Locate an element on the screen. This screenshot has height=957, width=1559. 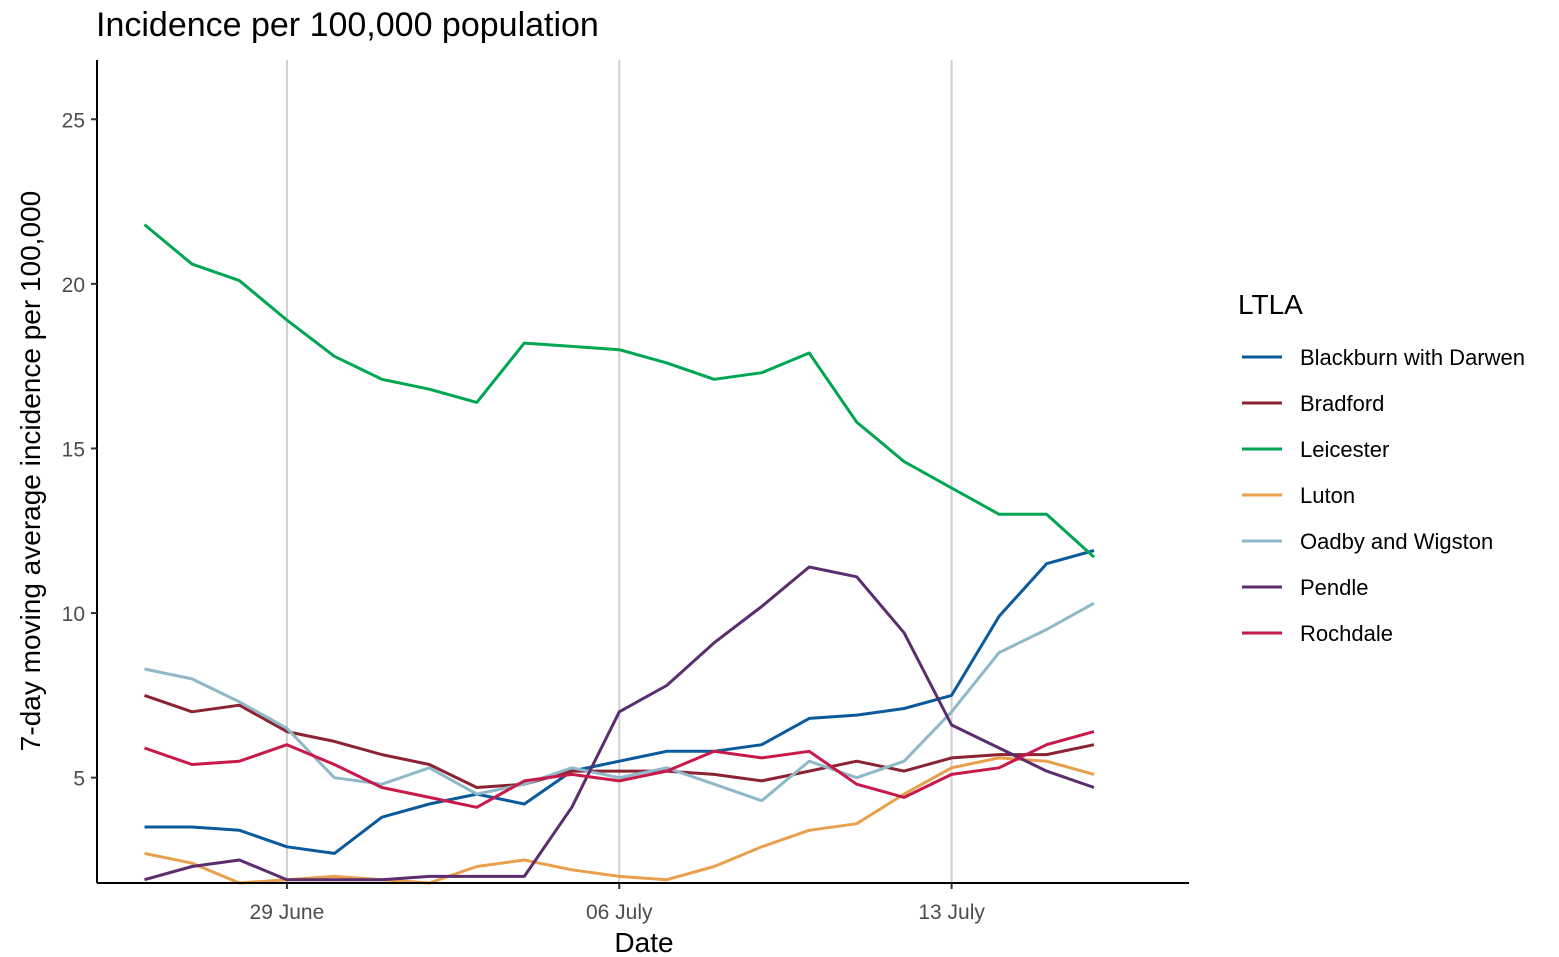
legend-item: Leicester is located at coordinates (1315, 449).